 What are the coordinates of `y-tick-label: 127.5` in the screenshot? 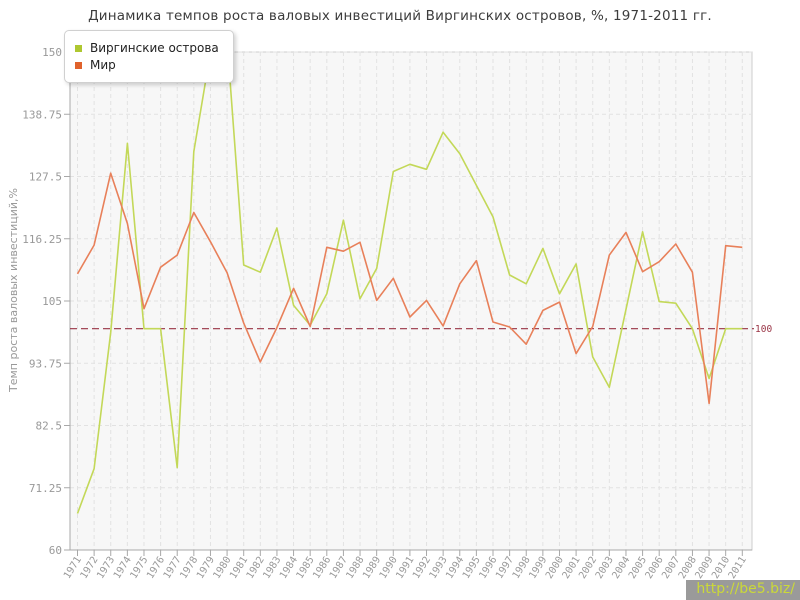 It's located at (45, 177).